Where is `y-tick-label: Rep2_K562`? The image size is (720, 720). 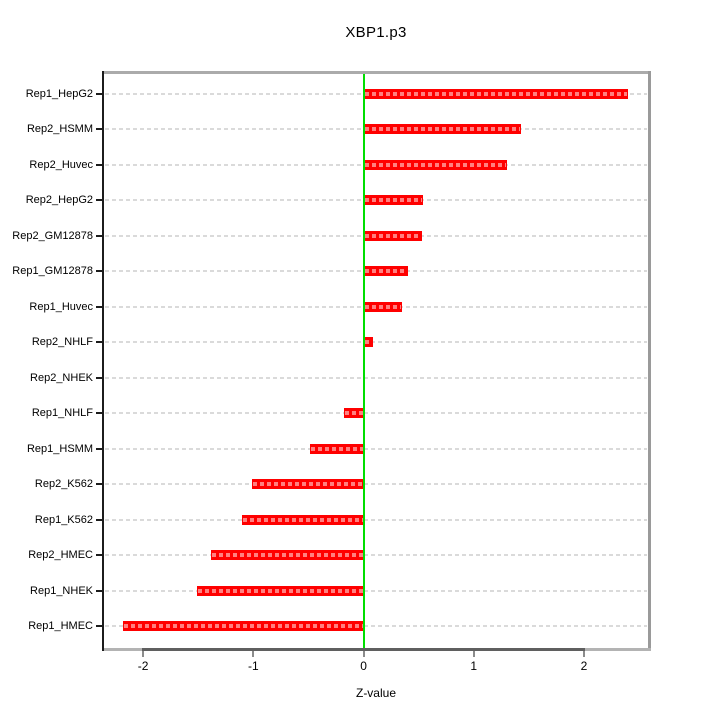
y-tick-label: Rep2_K562 is located at coordinates (63, 484).